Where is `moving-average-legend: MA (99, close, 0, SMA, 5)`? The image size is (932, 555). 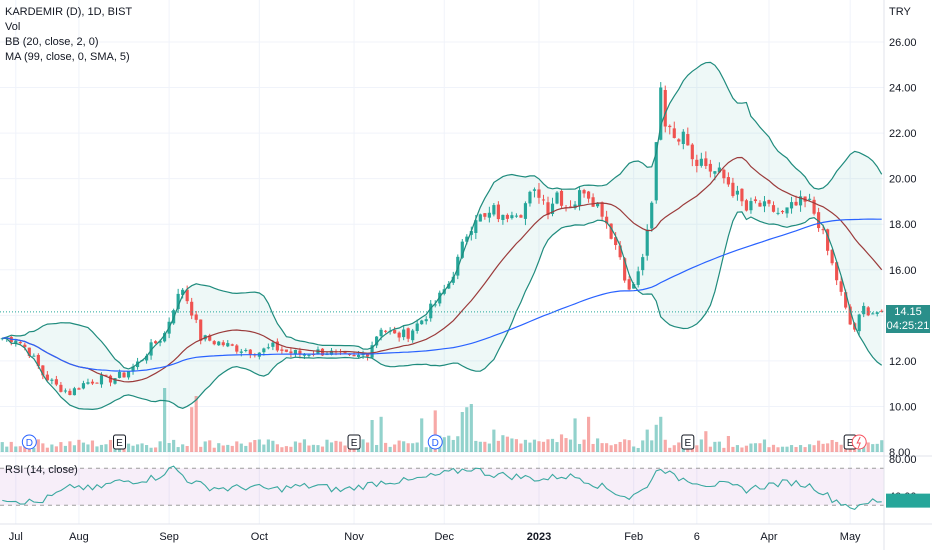 moving-average-legend: MA (99, close, 0, SMA, 5) is located at coordinates (67, 57).